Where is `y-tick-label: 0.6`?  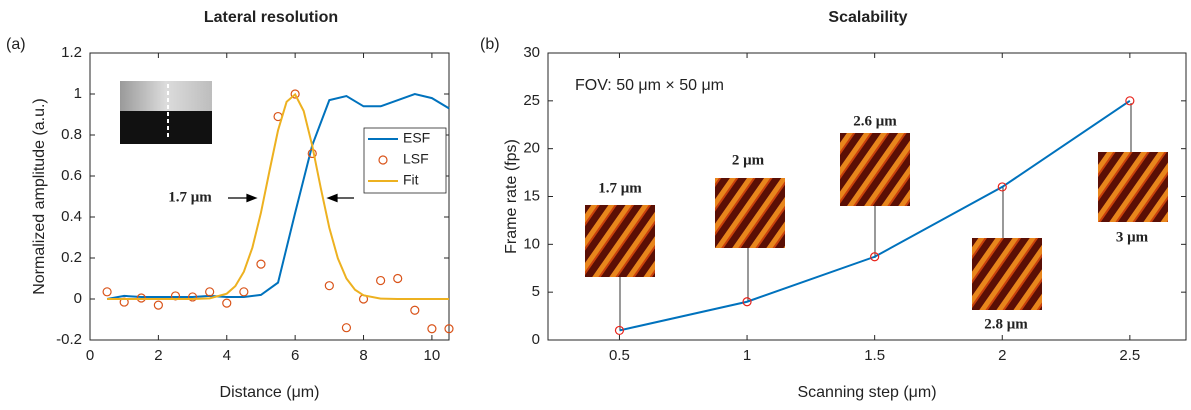
y-tick-label: 0.6 is located at coordinates (71, 175).